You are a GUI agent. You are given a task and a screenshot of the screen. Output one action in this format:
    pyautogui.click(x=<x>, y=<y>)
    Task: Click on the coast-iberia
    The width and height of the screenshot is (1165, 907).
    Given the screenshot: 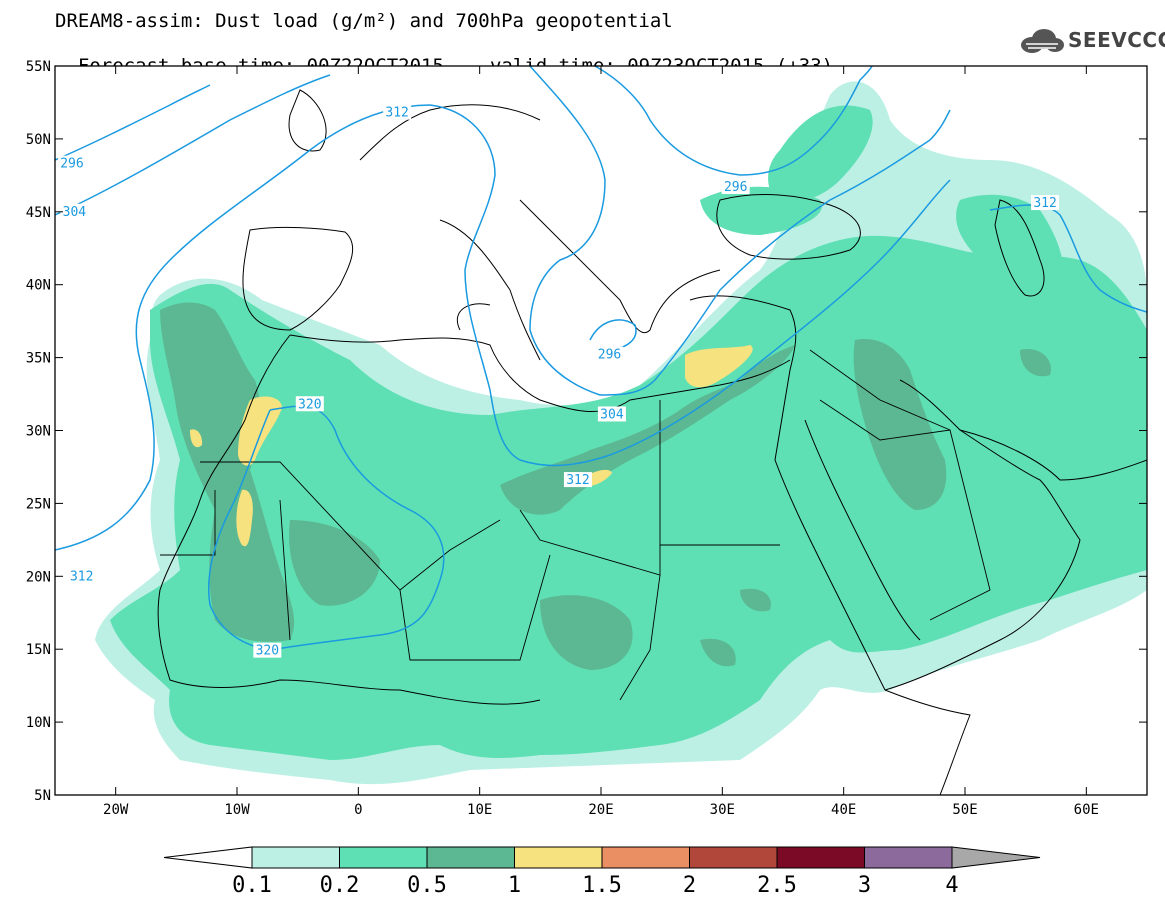 What is the action you would take?
    pyautogui.click(x=298, y=278)
    